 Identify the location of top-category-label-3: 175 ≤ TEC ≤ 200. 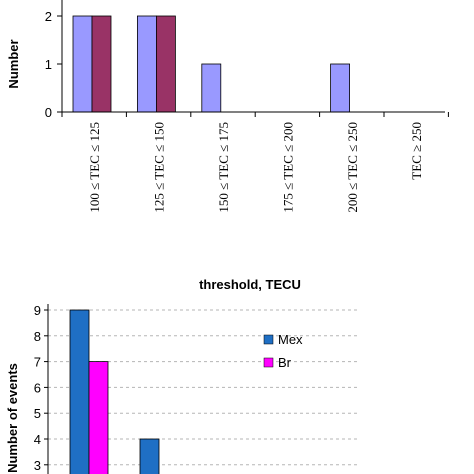
(287, 167).